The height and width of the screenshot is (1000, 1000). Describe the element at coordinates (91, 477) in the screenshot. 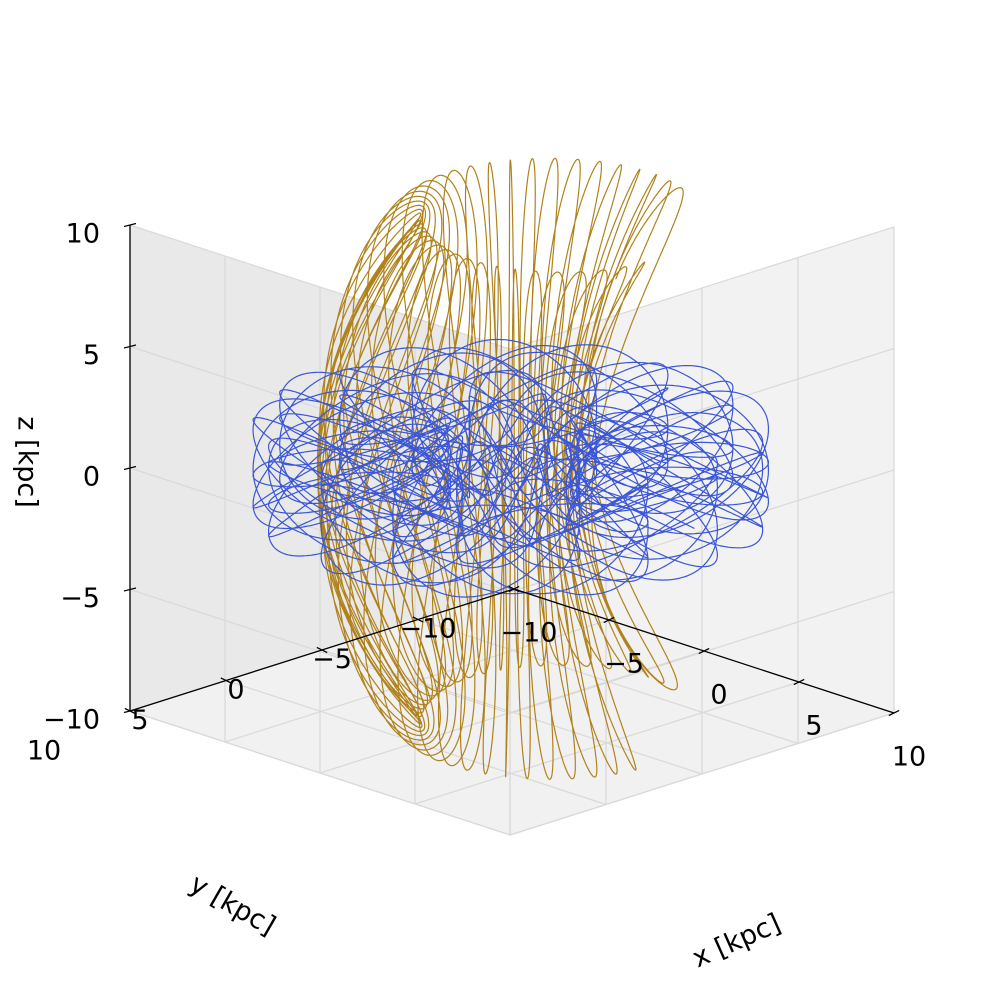

I see `z-tick-label: 0` at that location.